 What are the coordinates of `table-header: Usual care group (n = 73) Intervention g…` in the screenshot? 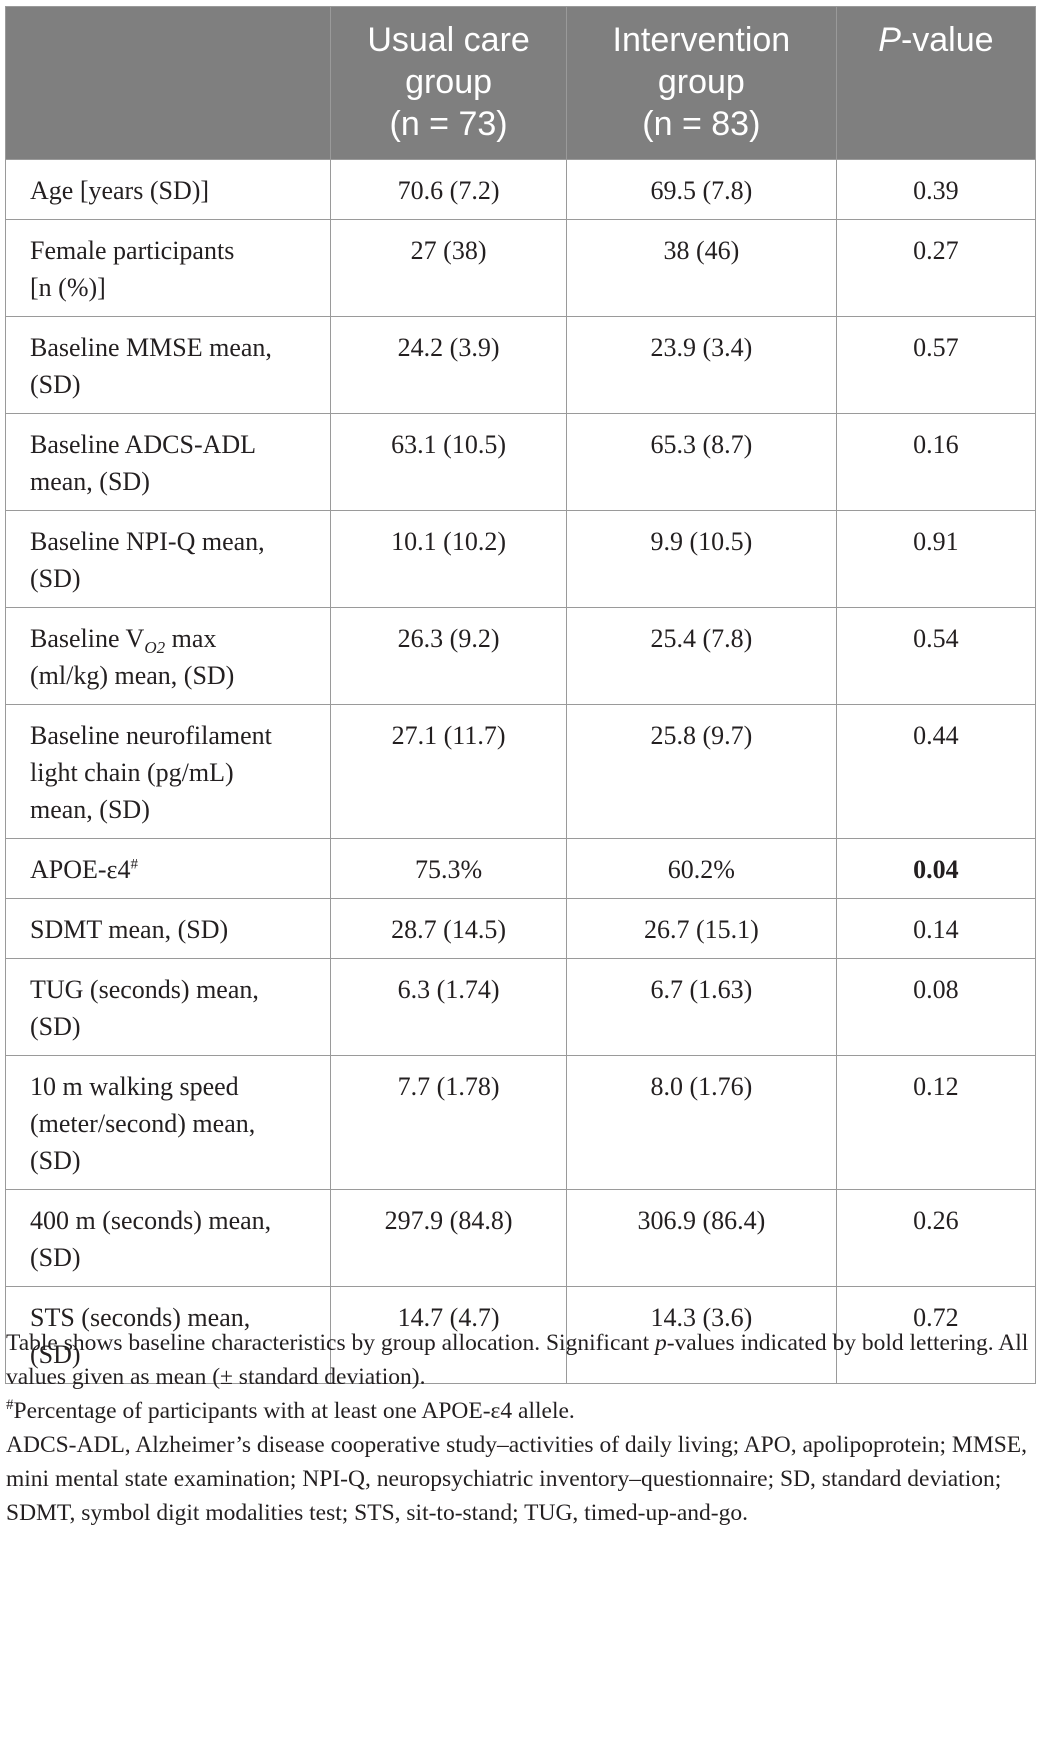 It's located at (520, 83).